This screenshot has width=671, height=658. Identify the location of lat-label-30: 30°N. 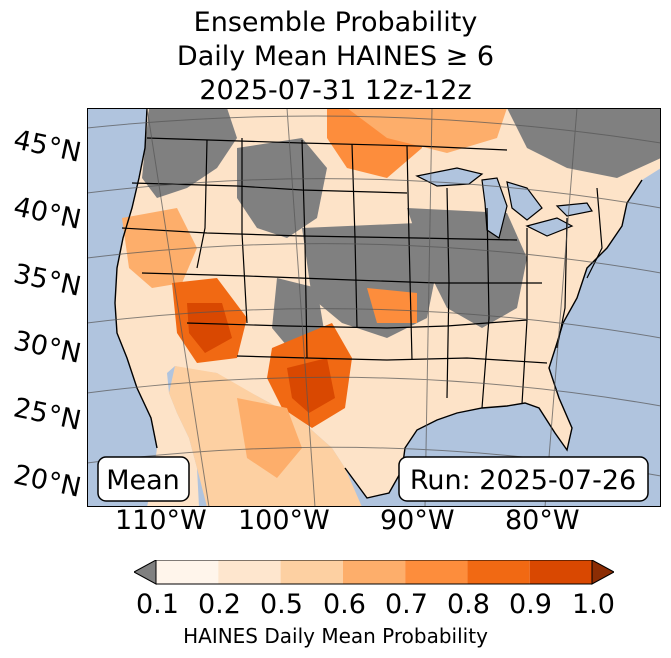
(47, 347).